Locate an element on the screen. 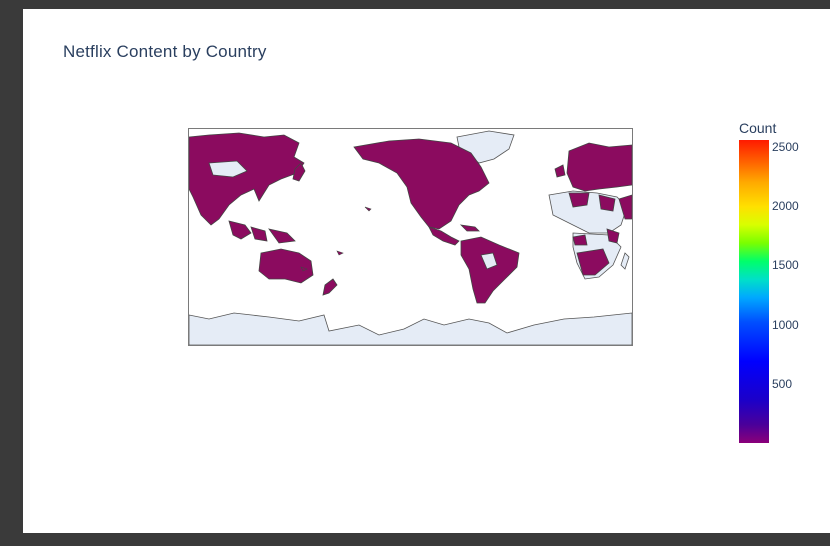  south-america is located at coordinates (490, 270).